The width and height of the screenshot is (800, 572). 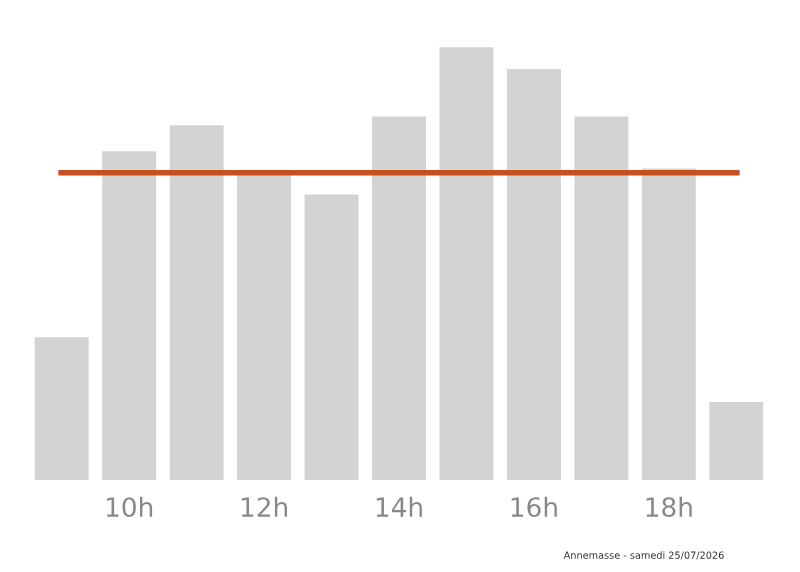 I want to click on x-tick-label: 18h, so click(x=669, y=507).